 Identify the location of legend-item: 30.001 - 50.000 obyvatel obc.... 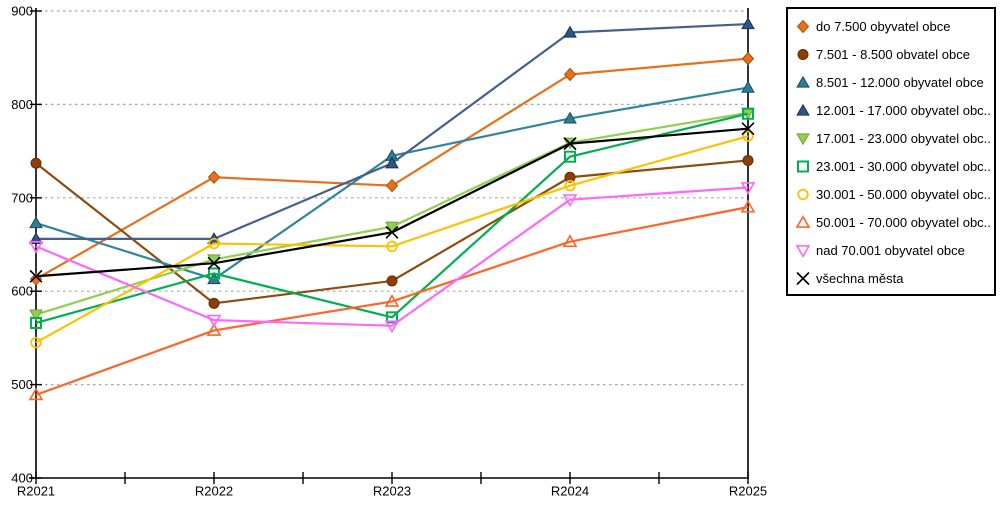
(893, 194).